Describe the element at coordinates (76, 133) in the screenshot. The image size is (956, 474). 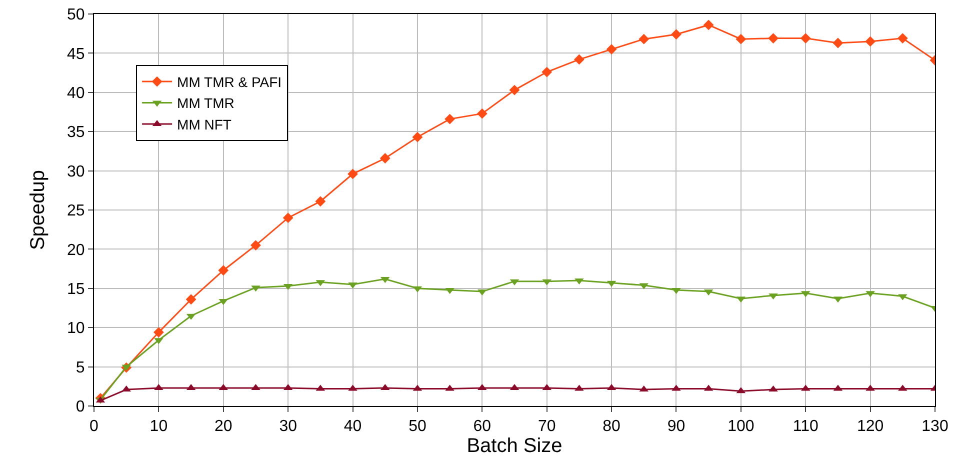
I see `y-tick-label: 35` at that location.